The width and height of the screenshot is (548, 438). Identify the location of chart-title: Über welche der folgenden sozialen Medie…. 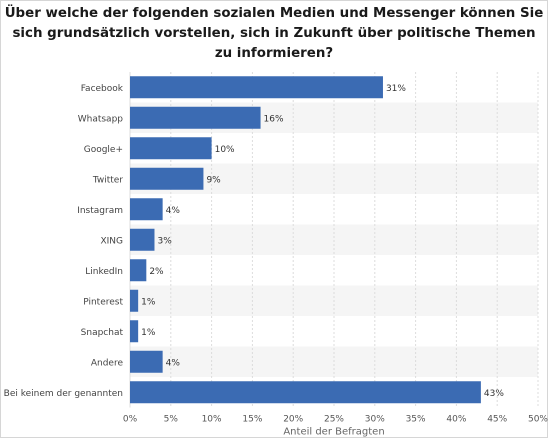
(274, 34).